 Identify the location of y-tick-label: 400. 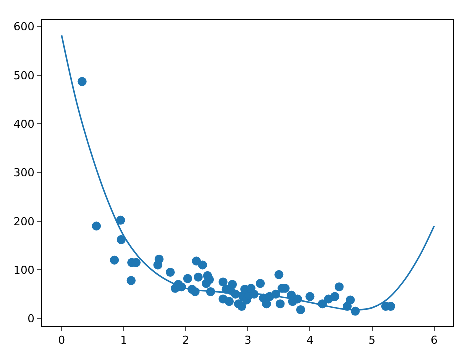
(24, 124).